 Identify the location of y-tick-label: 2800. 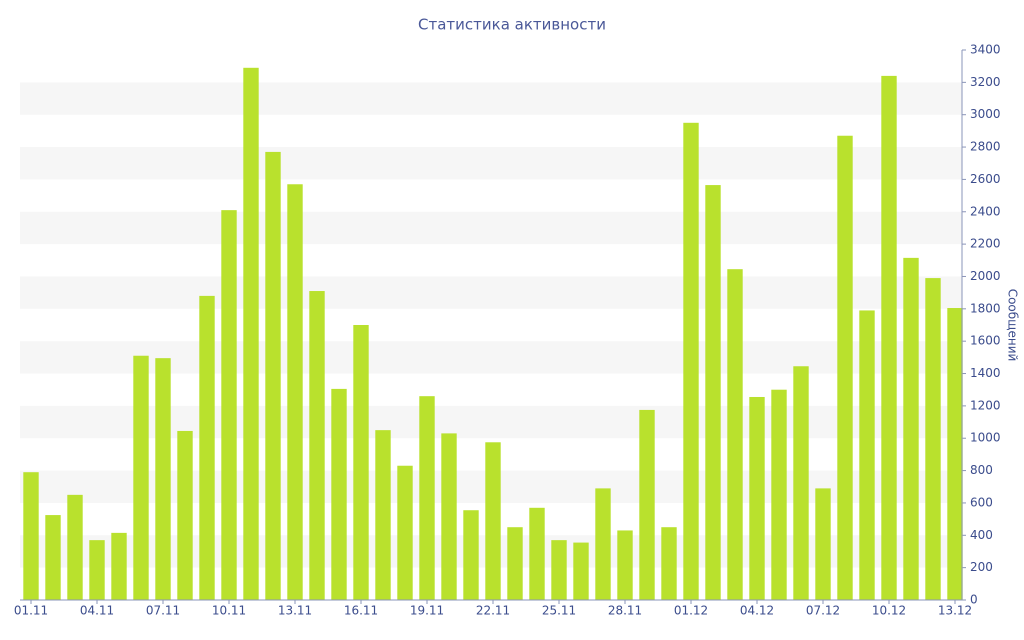
(985, 147).